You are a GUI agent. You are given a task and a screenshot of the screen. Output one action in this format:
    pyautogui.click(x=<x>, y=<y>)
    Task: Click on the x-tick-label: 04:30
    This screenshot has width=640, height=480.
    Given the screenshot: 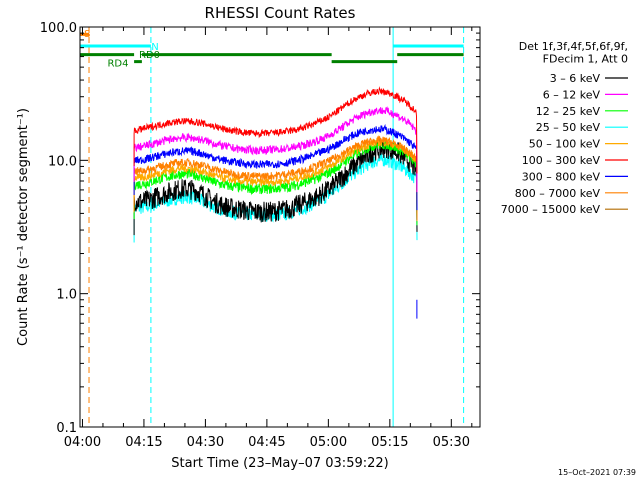 What is the action you would take?
    pyautogui.click(x=205, y=442)
    